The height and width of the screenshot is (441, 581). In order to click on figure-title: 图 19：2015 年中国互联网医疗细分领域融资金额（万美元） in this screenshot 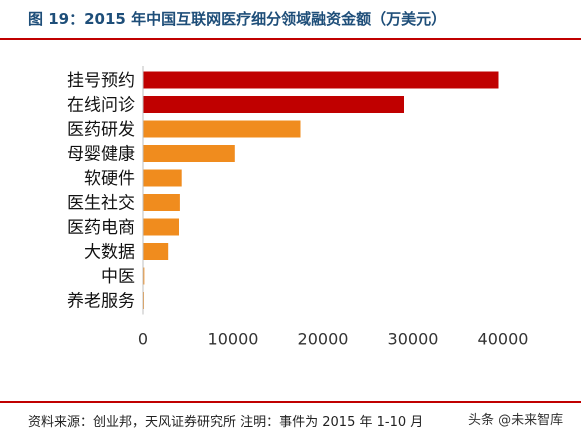, I will do `click(237, 19)`.